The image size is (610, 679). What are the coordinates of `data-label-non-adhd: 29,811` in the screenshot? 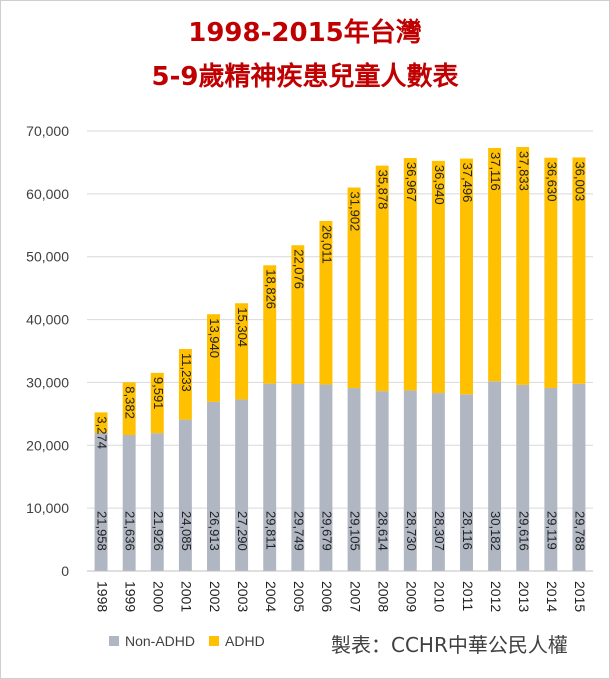 It's located at (270, 530).